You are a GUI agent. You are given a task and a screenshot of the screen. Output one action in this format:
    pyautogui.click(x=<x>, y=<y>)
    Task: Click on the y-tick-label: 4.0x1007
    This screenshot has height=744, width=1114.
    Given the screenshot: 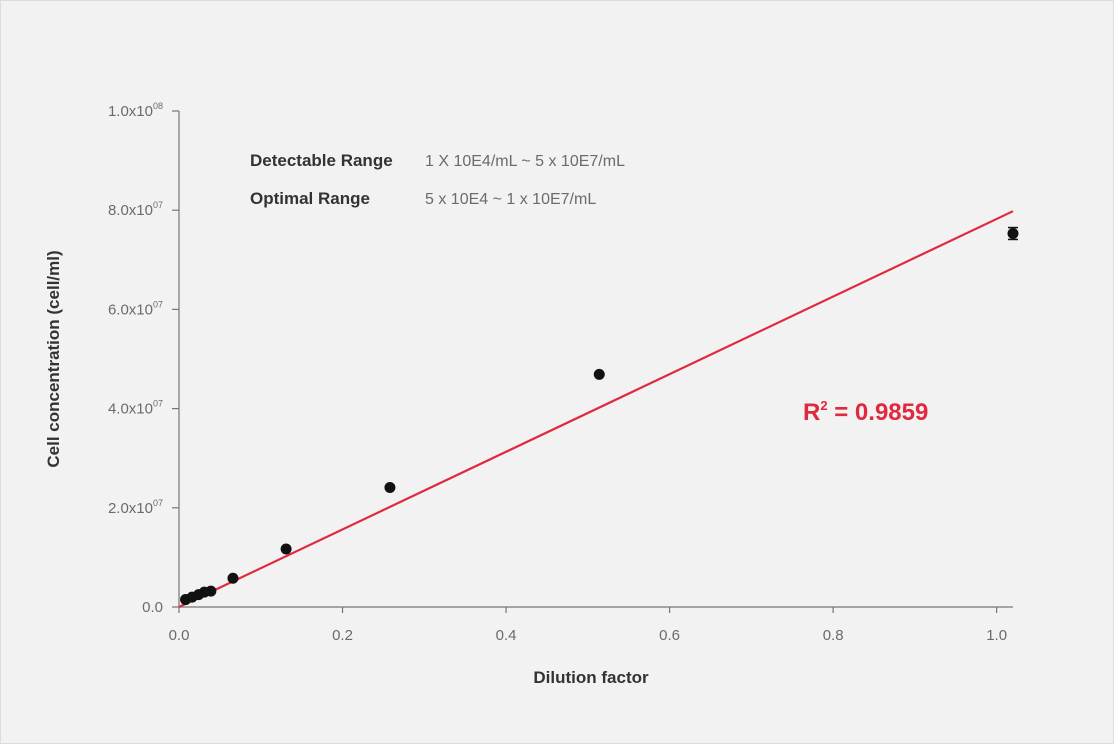 What is the action you would take?
    pyautogui.click(x=135, y=408)
    